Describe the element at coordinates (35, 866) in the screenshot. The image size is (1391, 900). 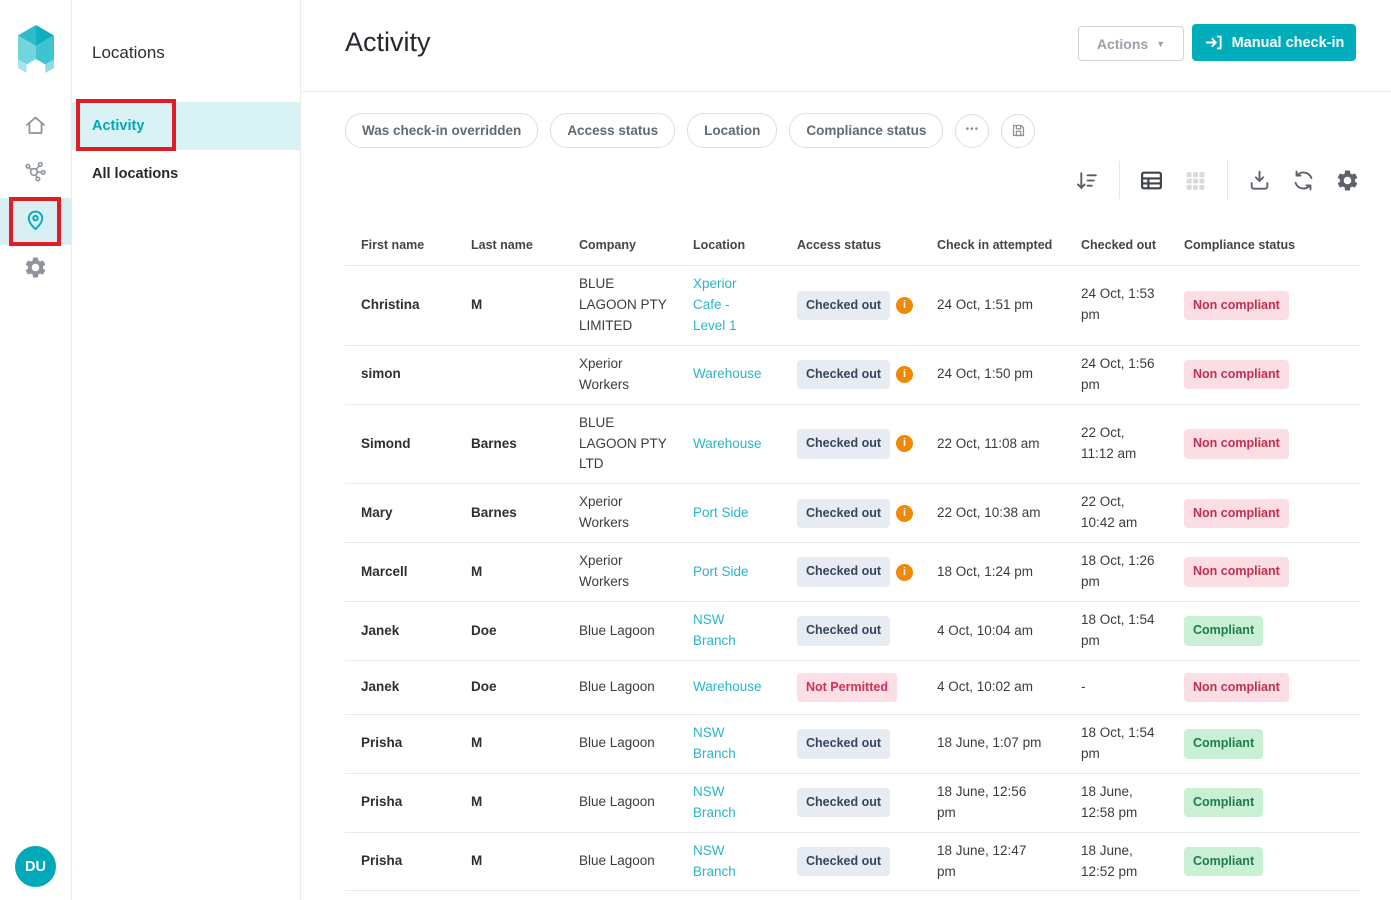
I see `user-avatar: DU` at that location.